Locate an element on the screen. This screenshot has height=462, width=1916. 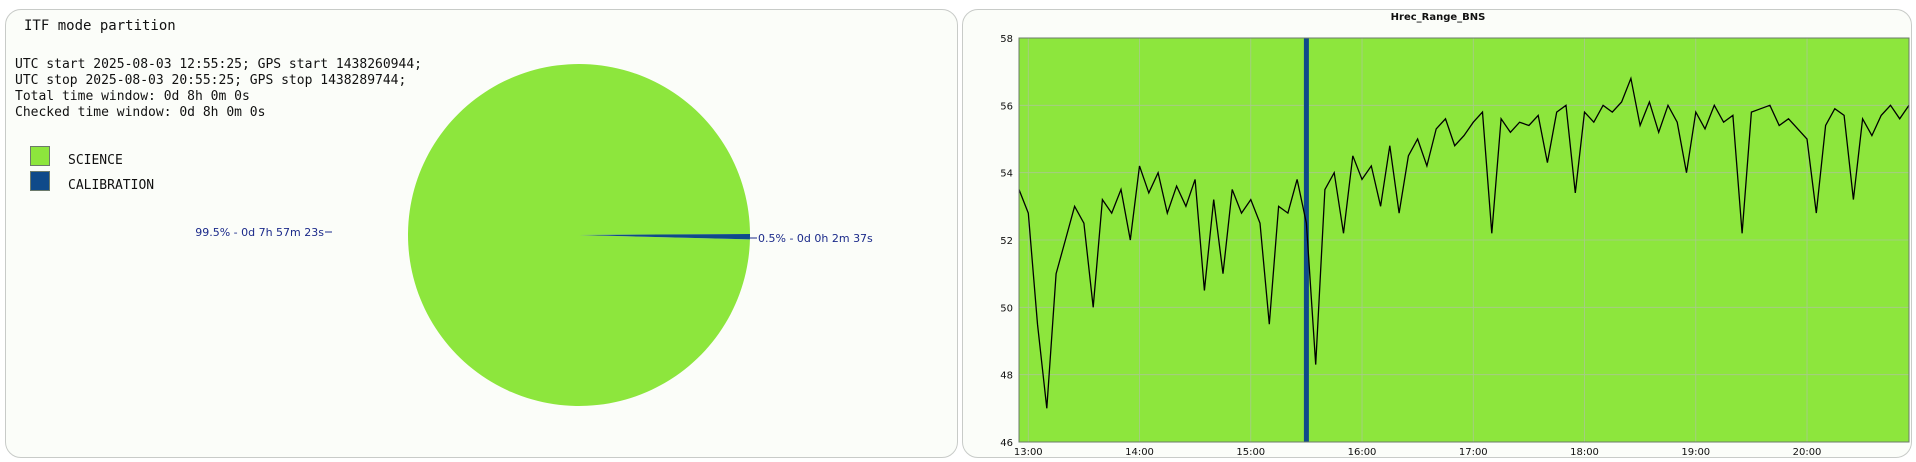
total-window-line: Total time window: 0d 8h 0m 0s is located at coordinates (132, 96).